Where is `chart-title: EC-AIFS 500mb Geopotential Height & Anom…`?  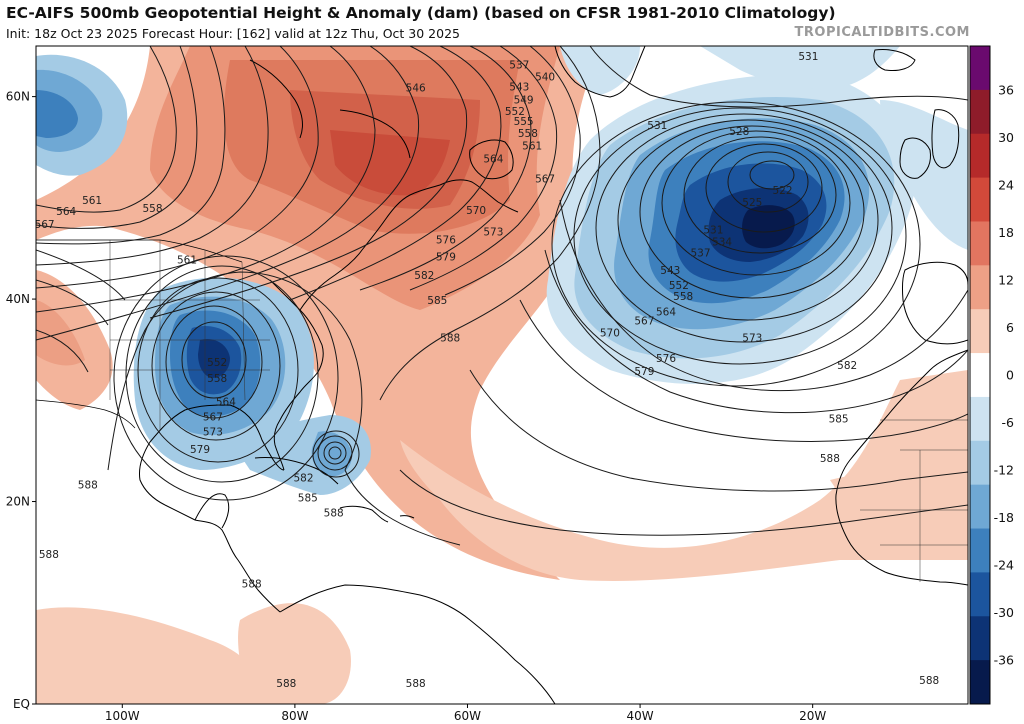
chart-title: EC-AIFS 500mb Geopotential Height & Anom… is located at coordinates (421, 13).